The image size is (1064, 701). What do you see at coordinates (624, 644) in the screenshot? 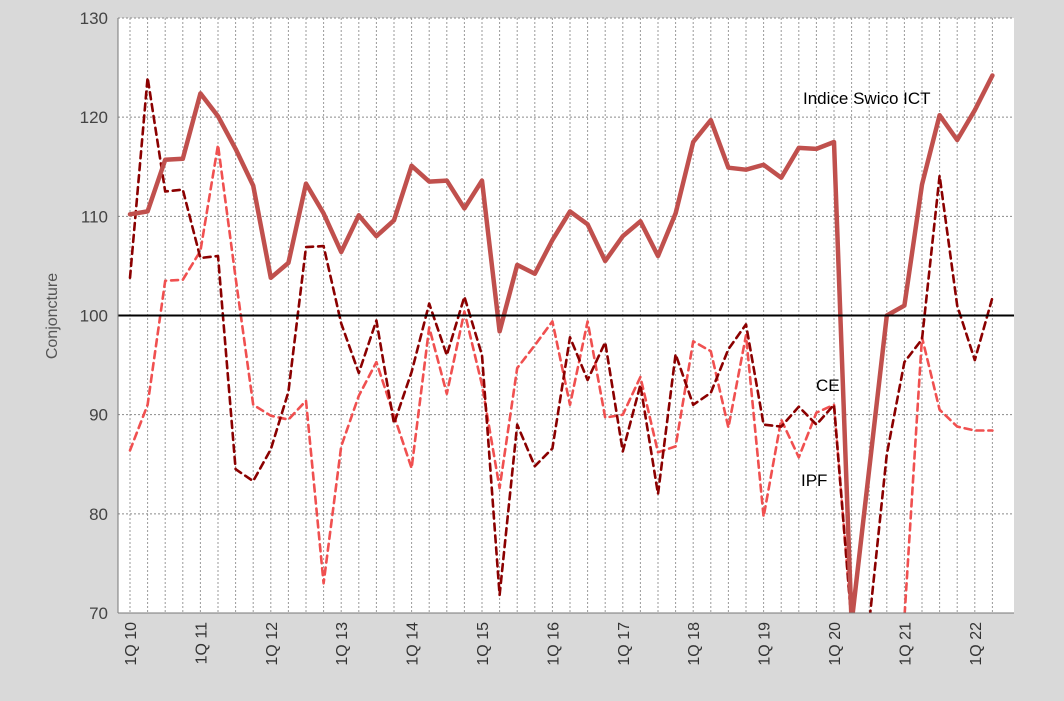
I see `x-tick-label: 1Q 17` at bounding box center [624, 644].